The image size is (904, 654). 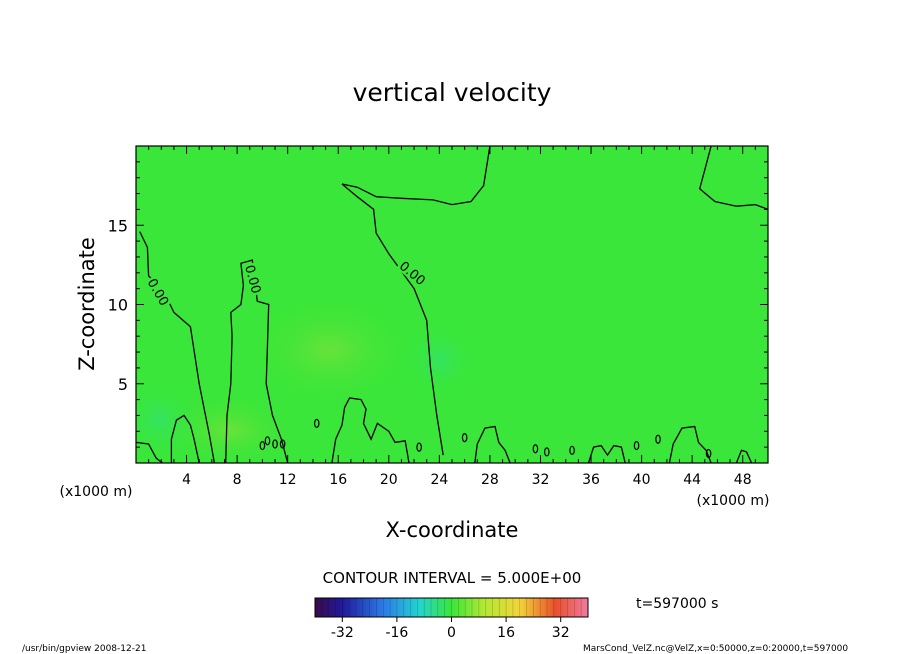 What do you see at coordinates (342, 633) in the screenshot?
I see `colorbar-tick-label: -32` at bounding box center [342, 633].